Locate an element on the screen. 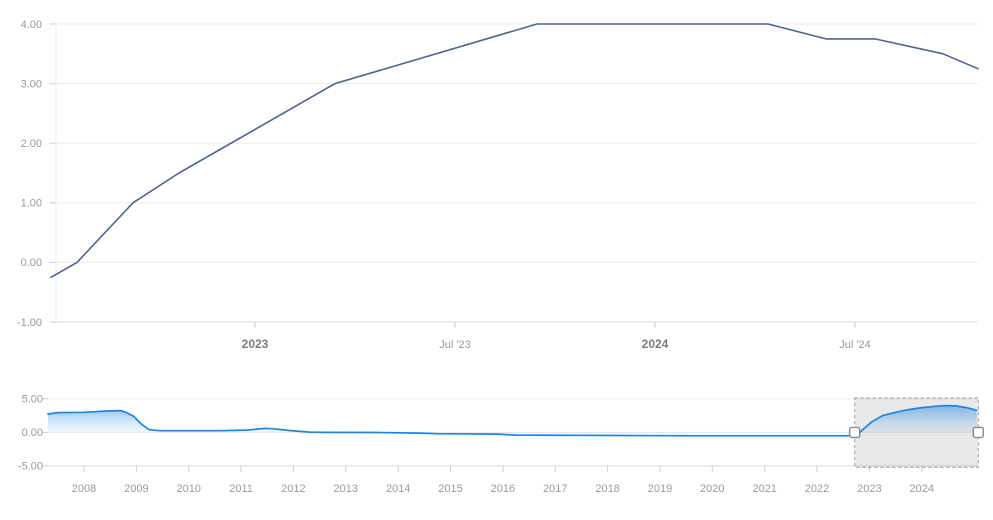 Image resolution: width=993 pixels, height=520 pixels. y-axis-label: 2.00 is located at coordinates (31, 144).